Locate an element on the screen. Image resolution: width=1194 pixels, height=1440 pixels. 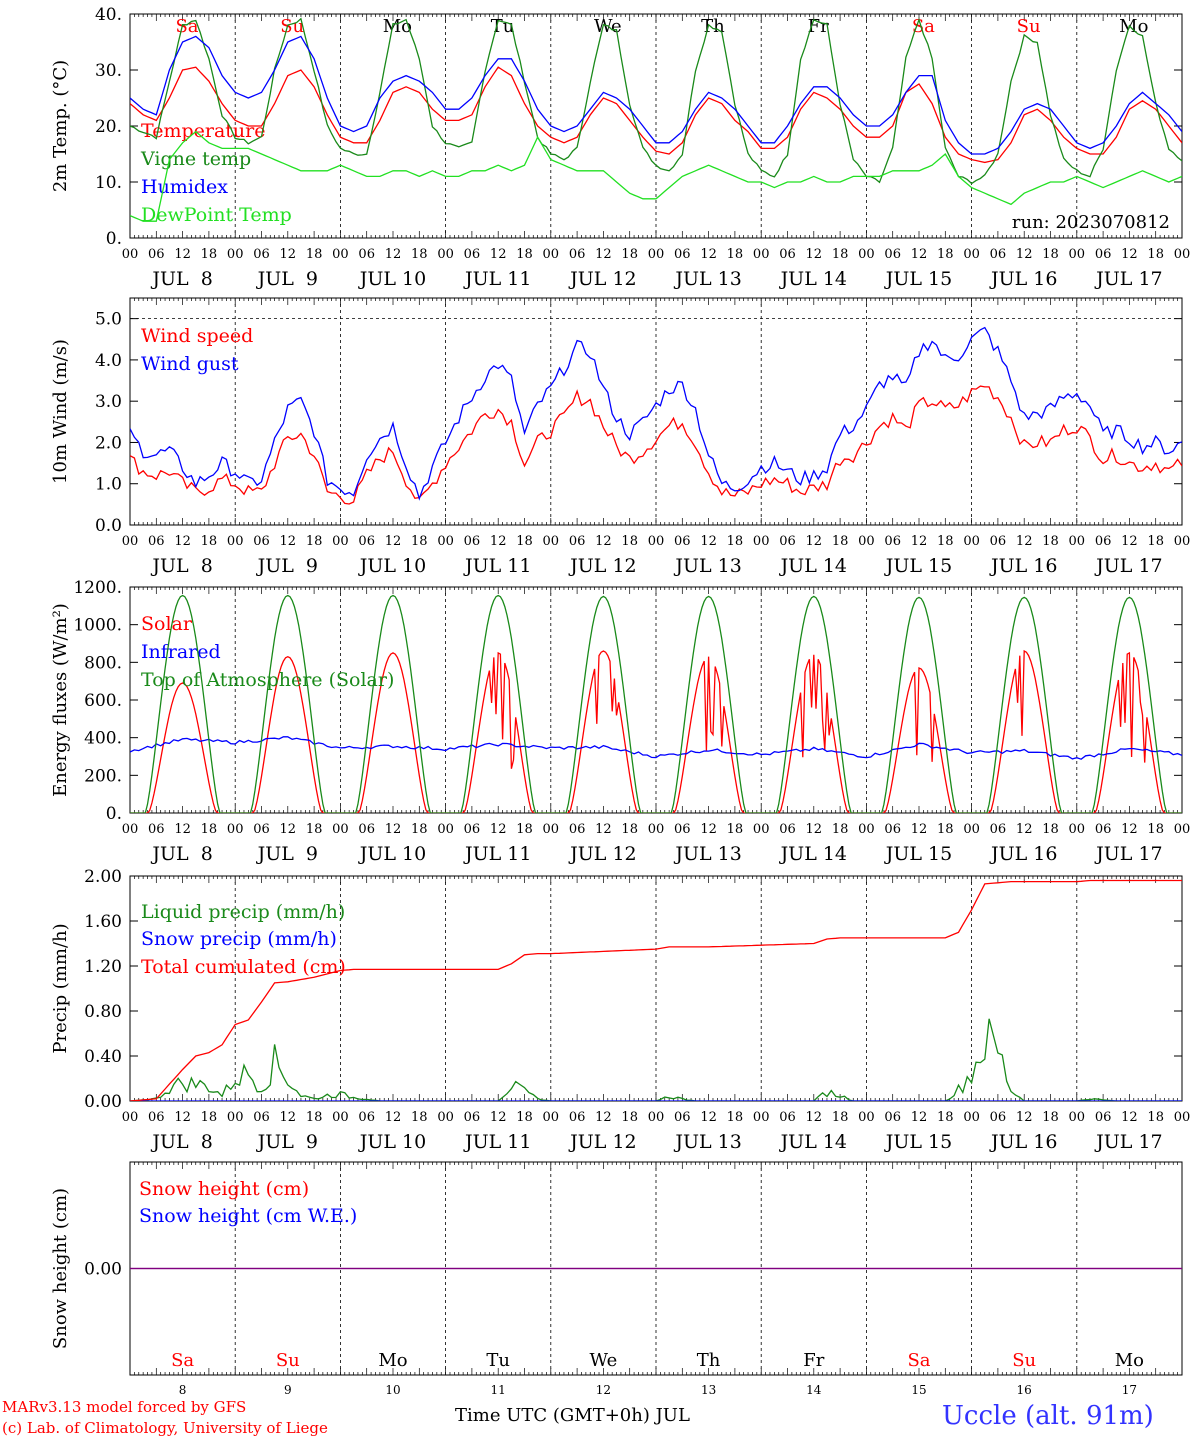
date-label: JUL 9 is located at coordinates (287, 279).